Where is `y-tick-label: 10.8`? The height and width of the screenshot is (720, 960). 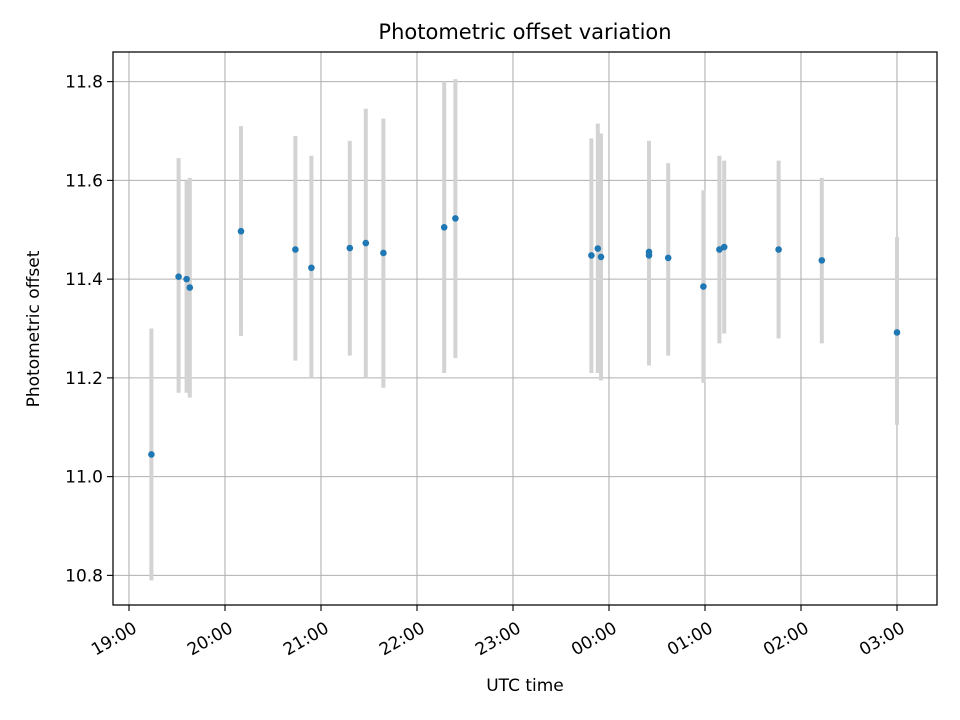
y-tick-label: 10.8 is located at coordinates (84, 576).